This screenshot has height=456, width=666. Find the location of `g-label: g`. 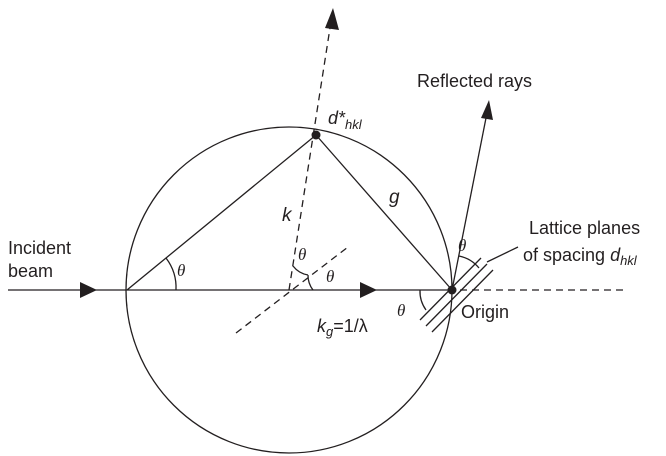

g-label: g is located at coordinates (394, 197).